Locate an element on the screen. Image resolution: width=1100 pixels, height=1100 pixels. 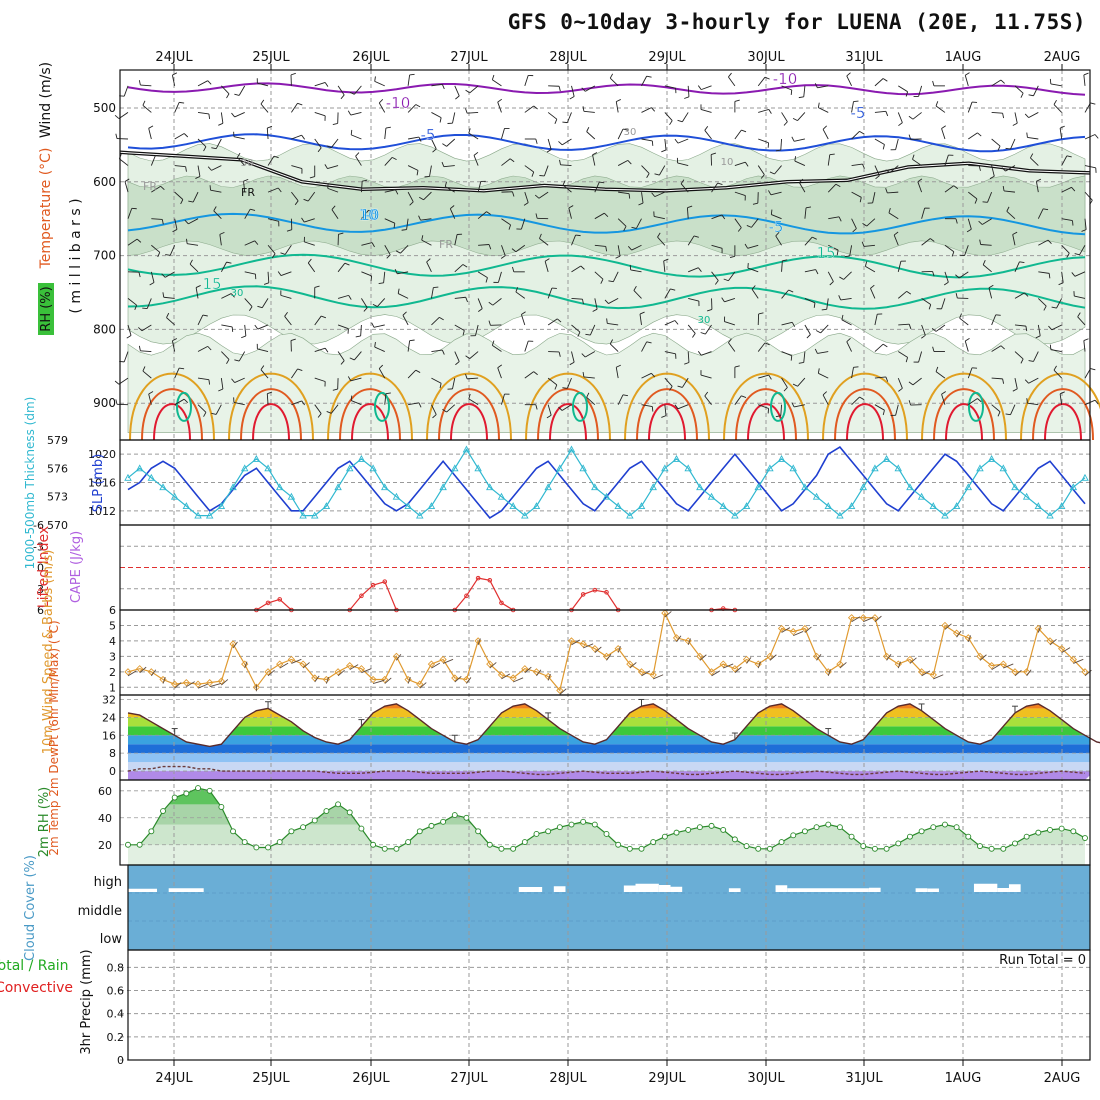
thickness-line is located at coordinates (606, 482).